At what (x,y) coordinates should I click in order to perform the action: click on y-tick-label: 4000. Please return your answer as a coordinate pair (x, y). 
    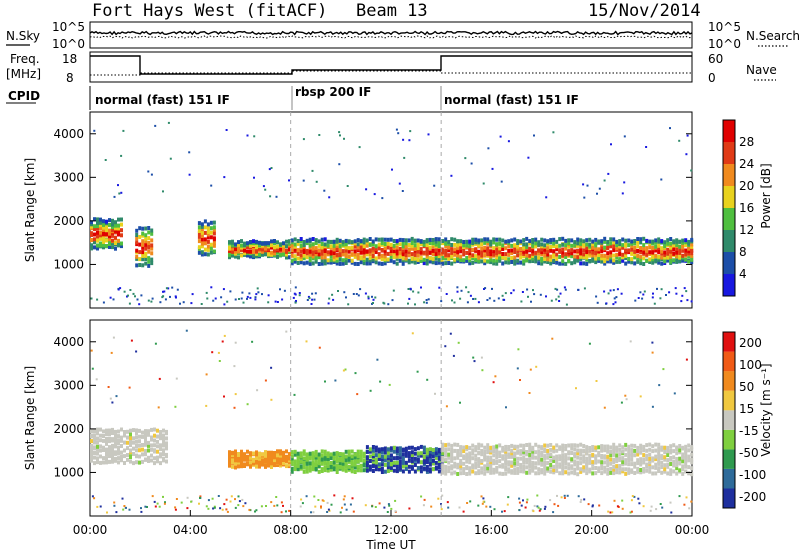
    Looking at the image, I should click on (68, 134).